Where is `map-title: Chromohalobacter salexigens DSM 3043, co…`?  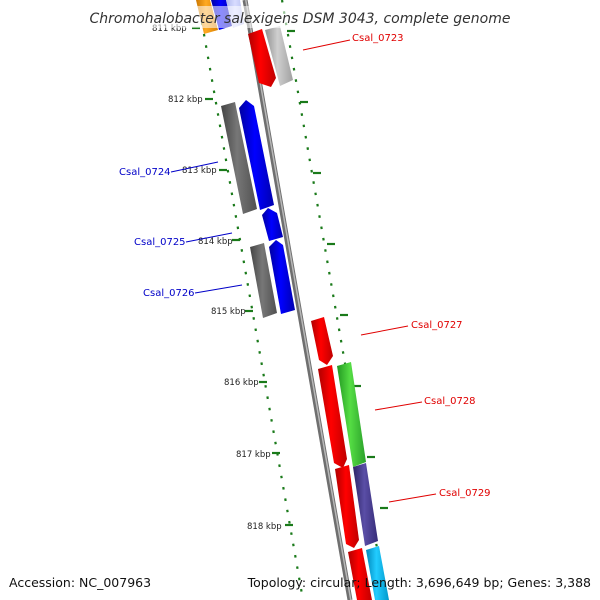
map-title: Chromohalobacter salexigens DSM 3043, co… is located at coordinates (300, 19).